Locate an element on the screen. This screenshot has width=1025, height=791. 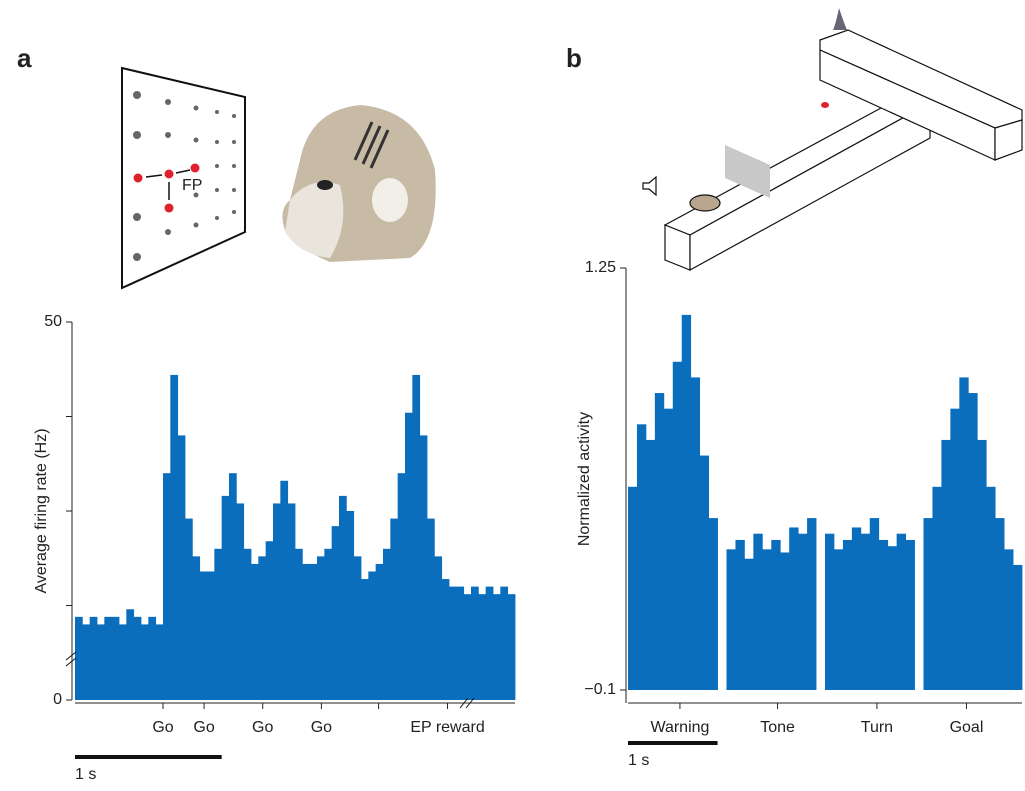
monkey-illustration is located at coordinates (359, 183).